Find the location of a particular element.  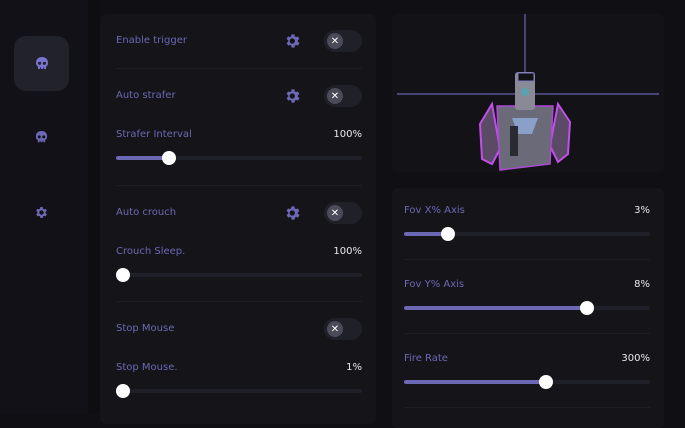

fov-y-row: Fov Y% Axis 8% is located at coordinates (527, 299).